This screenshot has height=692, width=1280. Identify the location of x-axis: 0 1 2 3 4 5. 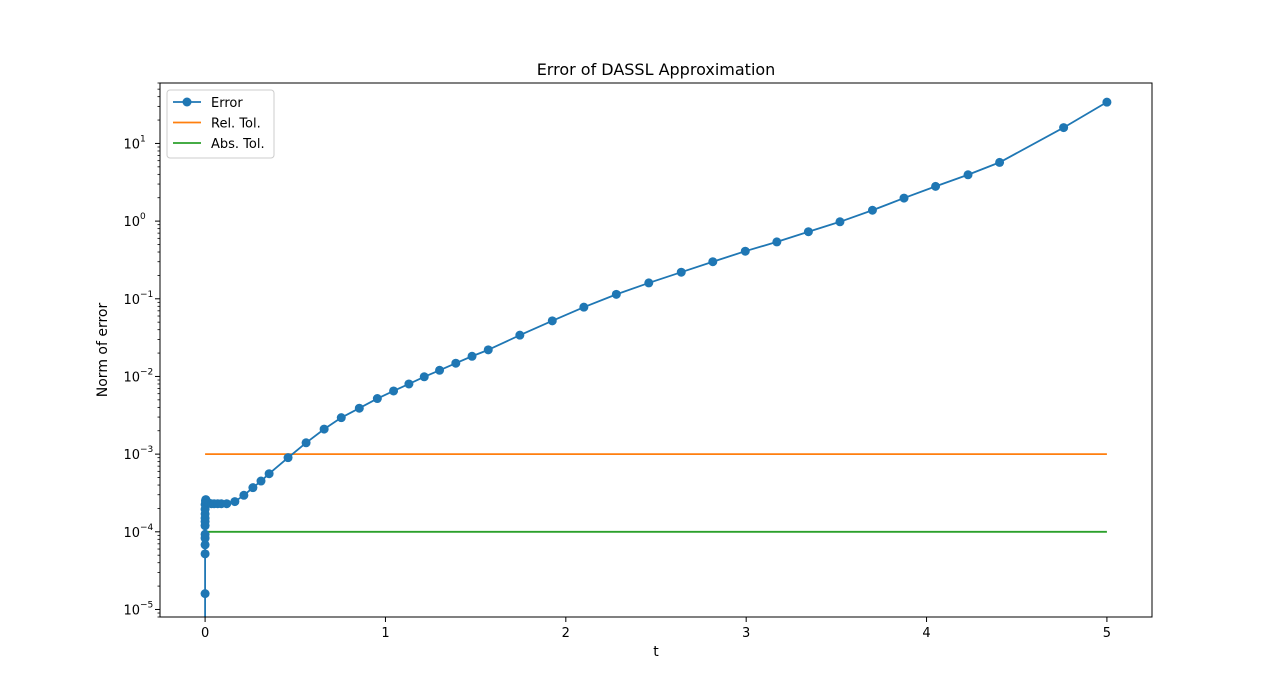
(656, 629).